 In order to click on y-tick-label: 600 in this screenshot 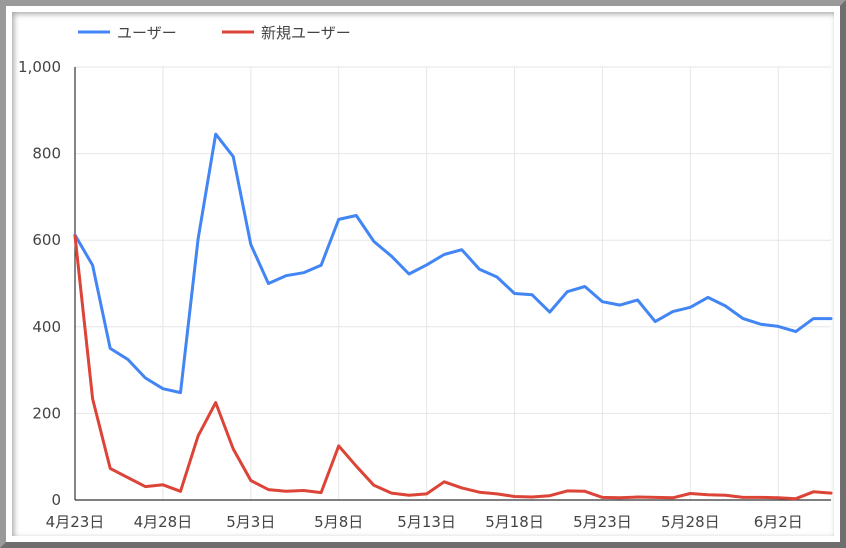, I will do `click(46, 240)`.